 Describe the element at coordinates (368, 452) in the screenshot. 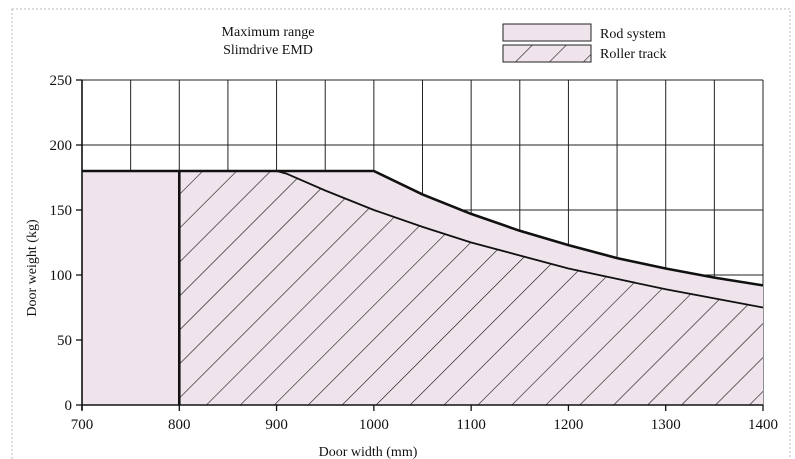

I see `x-axis-label: Door width (mm)` at that location.